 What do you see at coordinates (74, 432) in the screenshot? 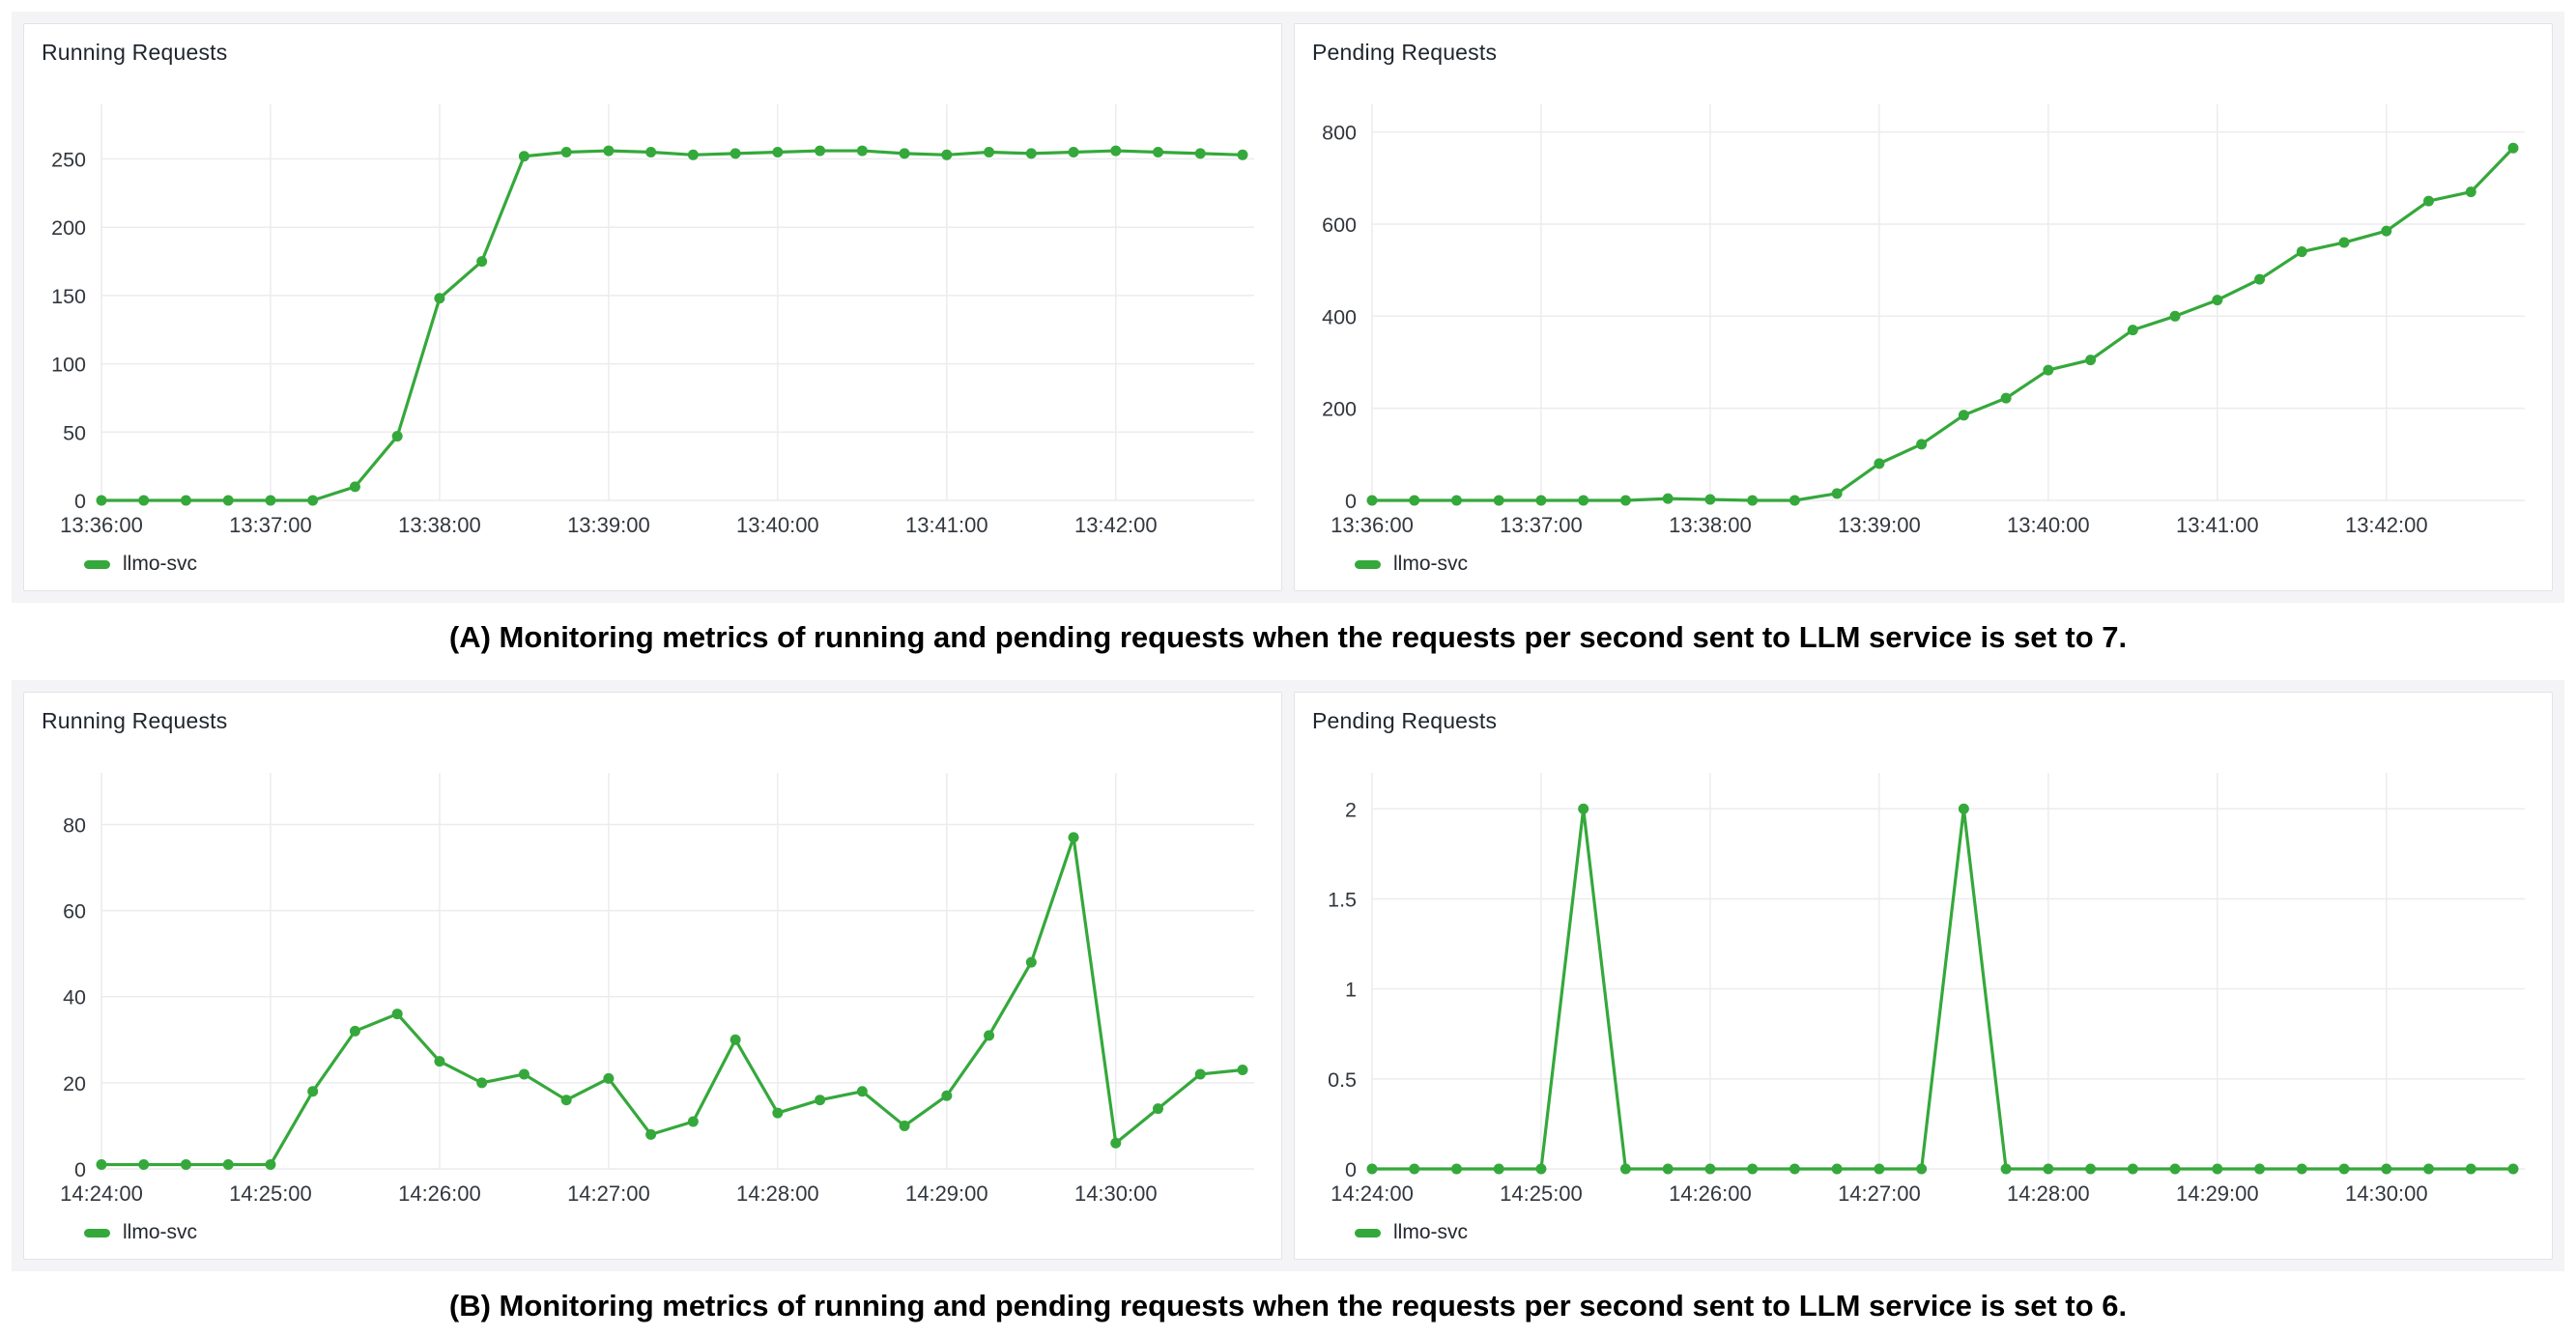
I see `svg-text: 50` at bounding box center [74, 432].